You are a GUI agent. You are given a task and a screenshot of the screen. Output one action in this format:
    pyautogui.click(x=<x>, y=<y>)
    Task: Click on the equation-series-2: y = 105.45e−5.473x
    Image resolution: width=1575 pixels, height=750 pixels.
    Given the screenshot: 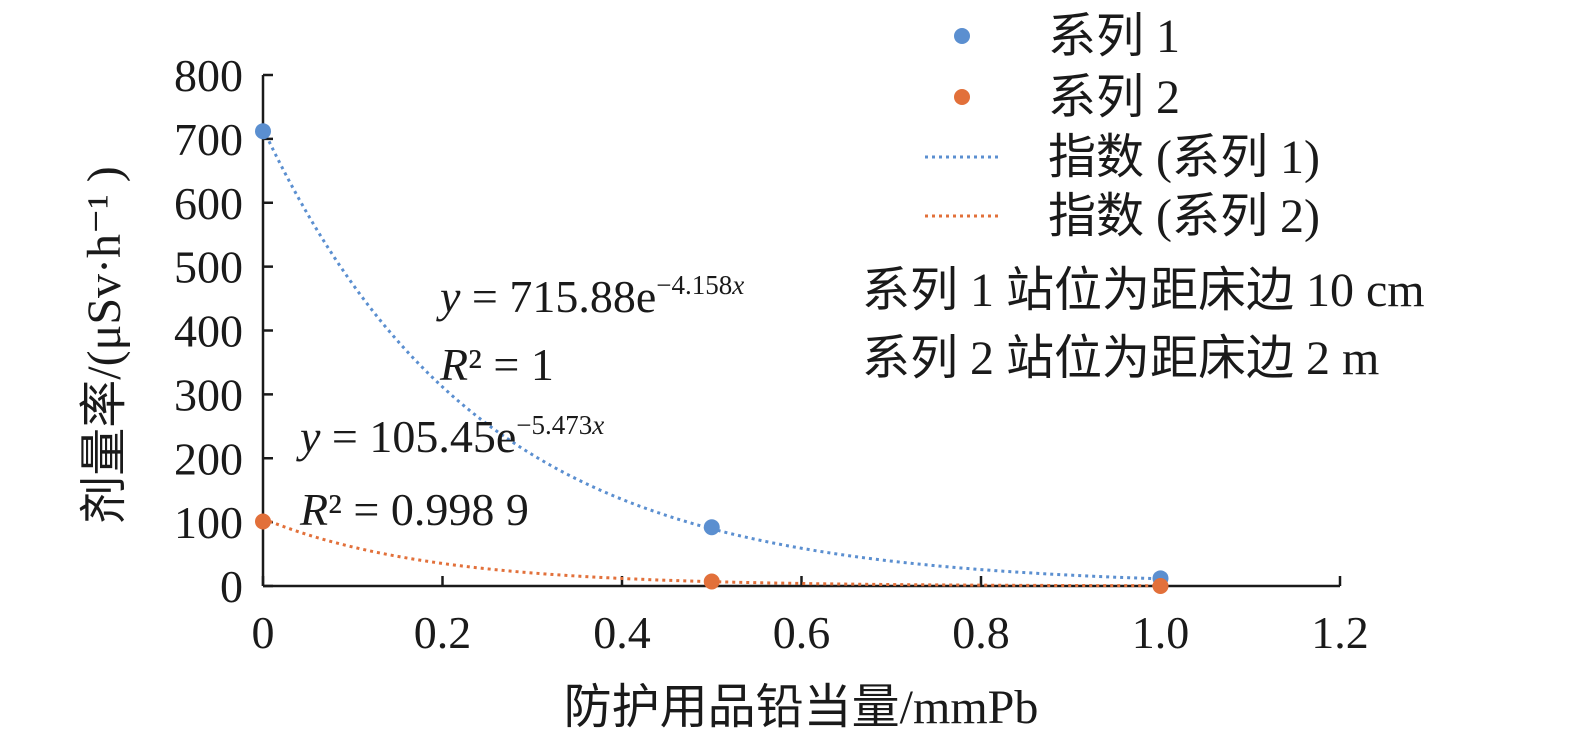 What is the action you would take?
    pyautogui.click(x=450, y=436)
    